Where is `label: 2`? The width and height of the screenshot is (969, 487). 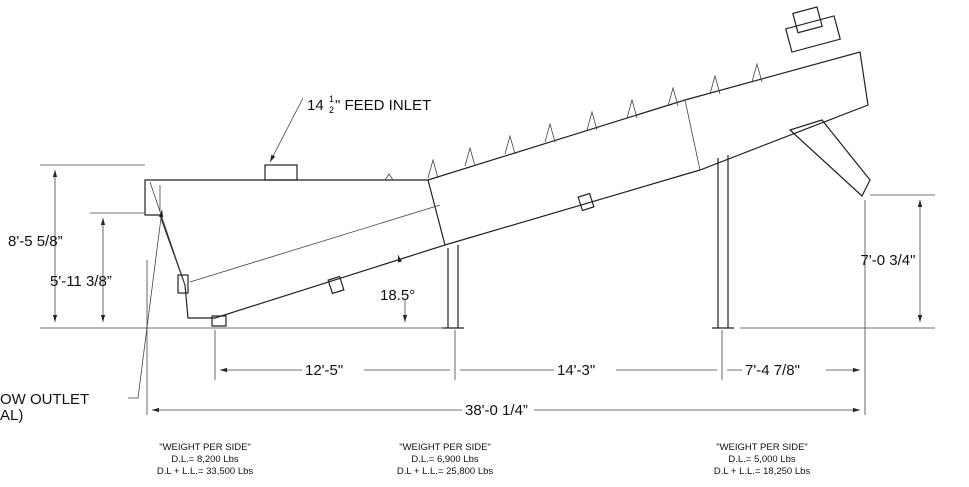 label: 2 is located at coordinates (331, 110).